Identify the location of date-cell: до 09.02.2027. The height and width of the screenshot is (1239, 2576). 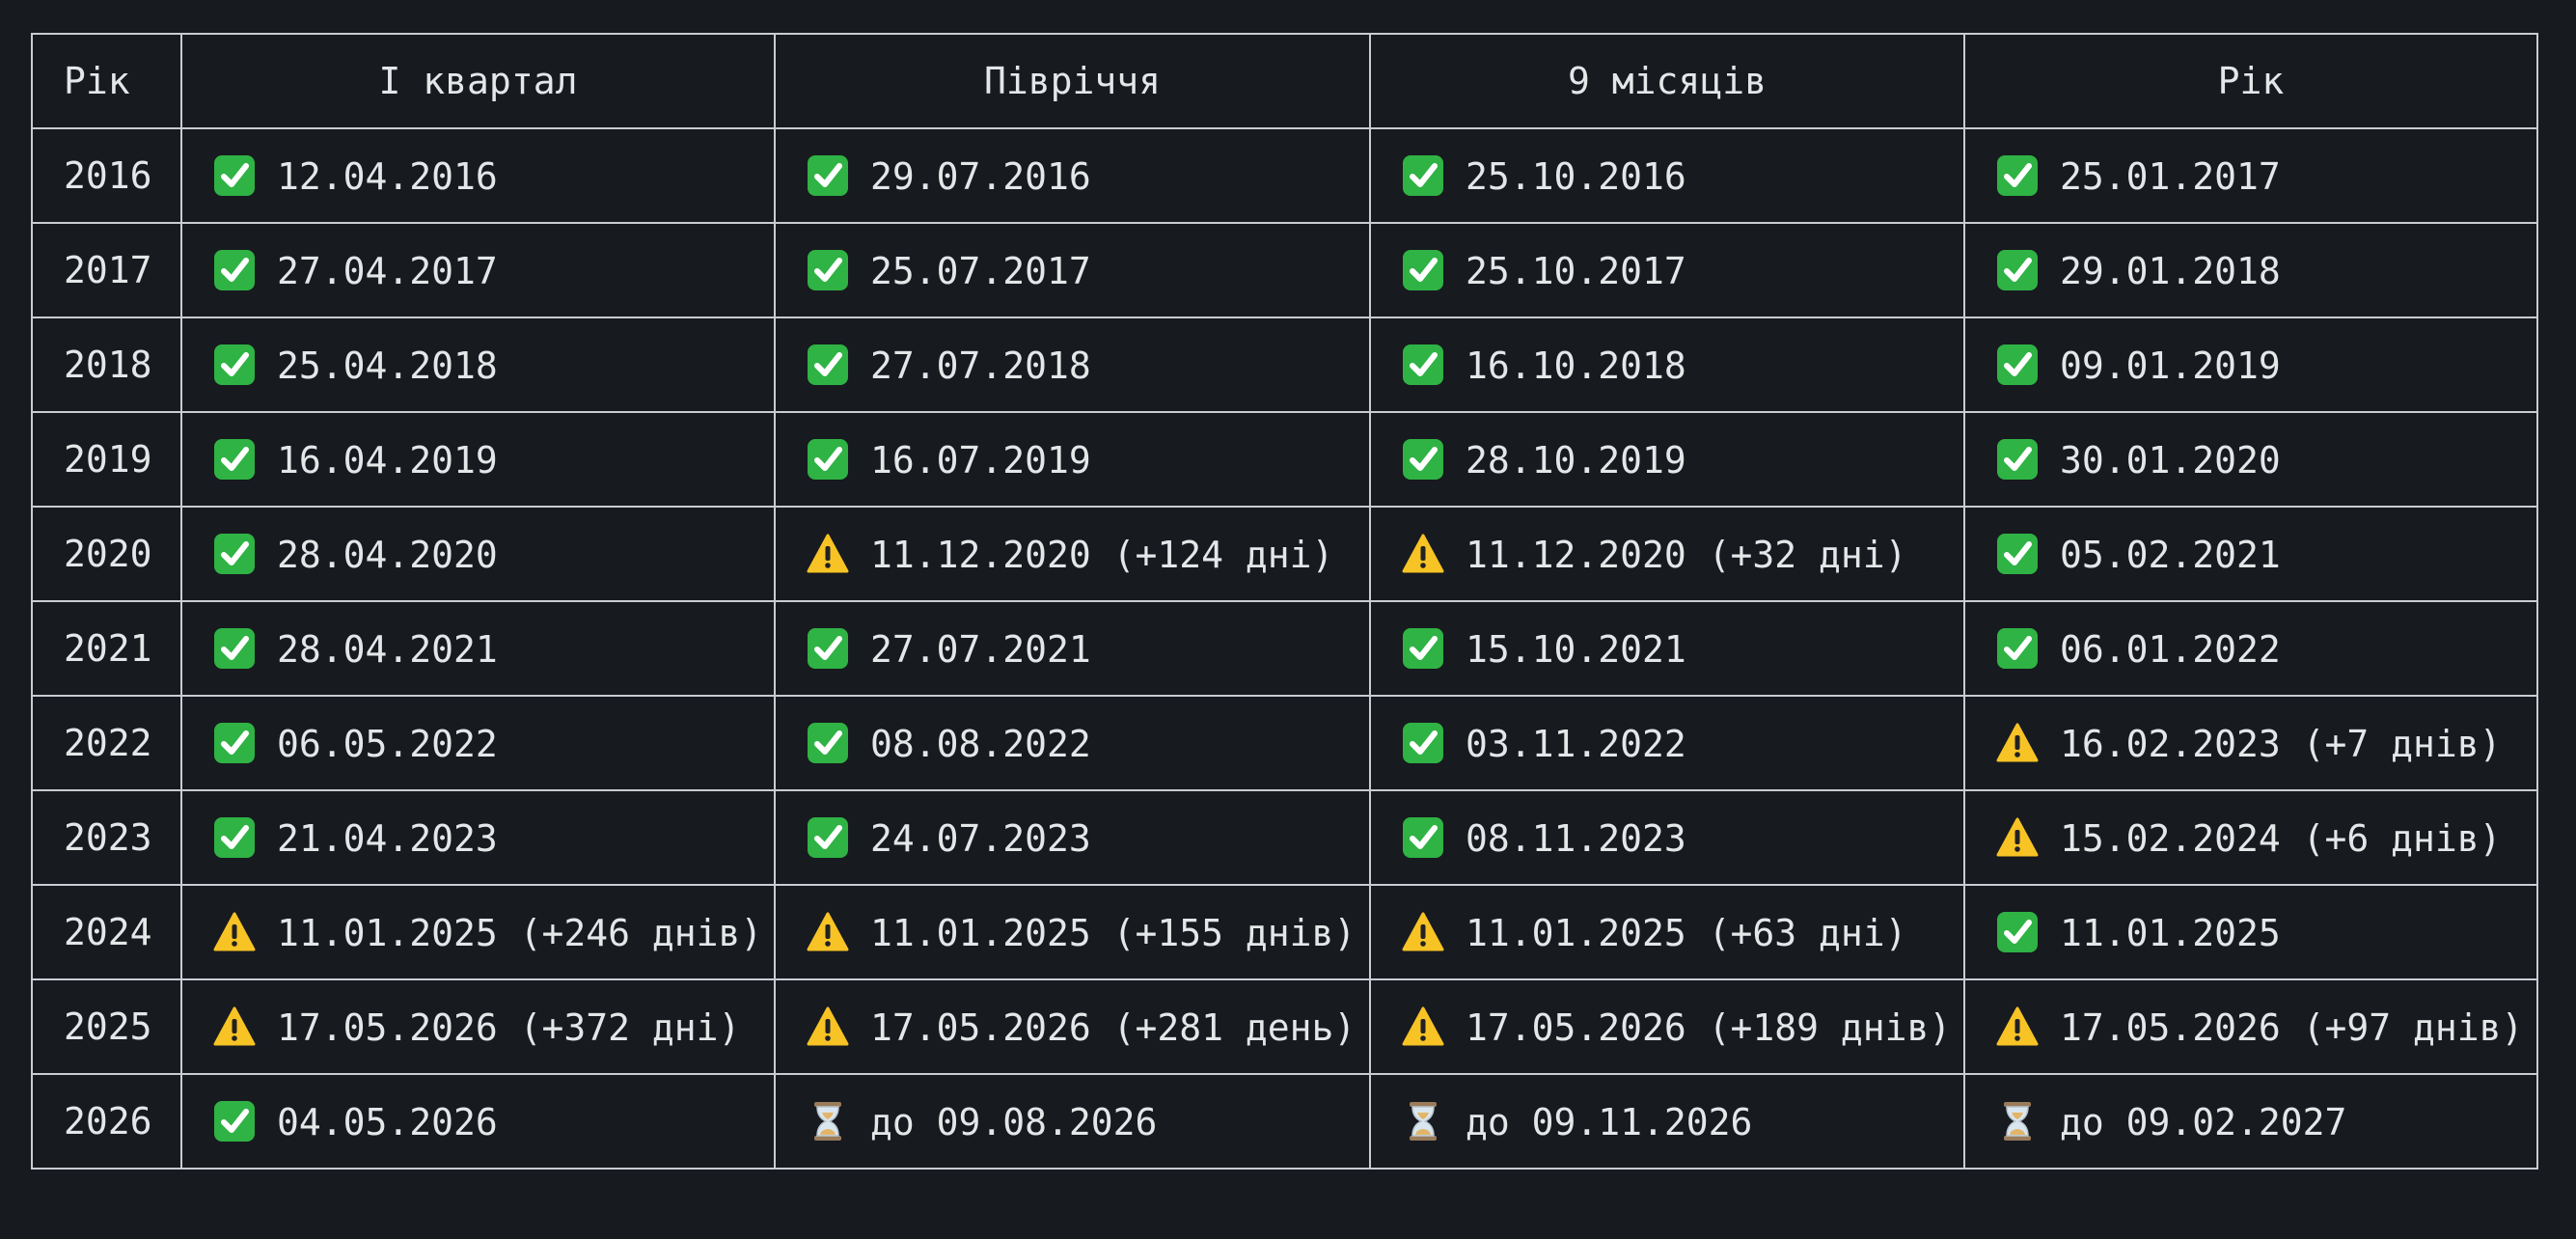
(2251, 1121).